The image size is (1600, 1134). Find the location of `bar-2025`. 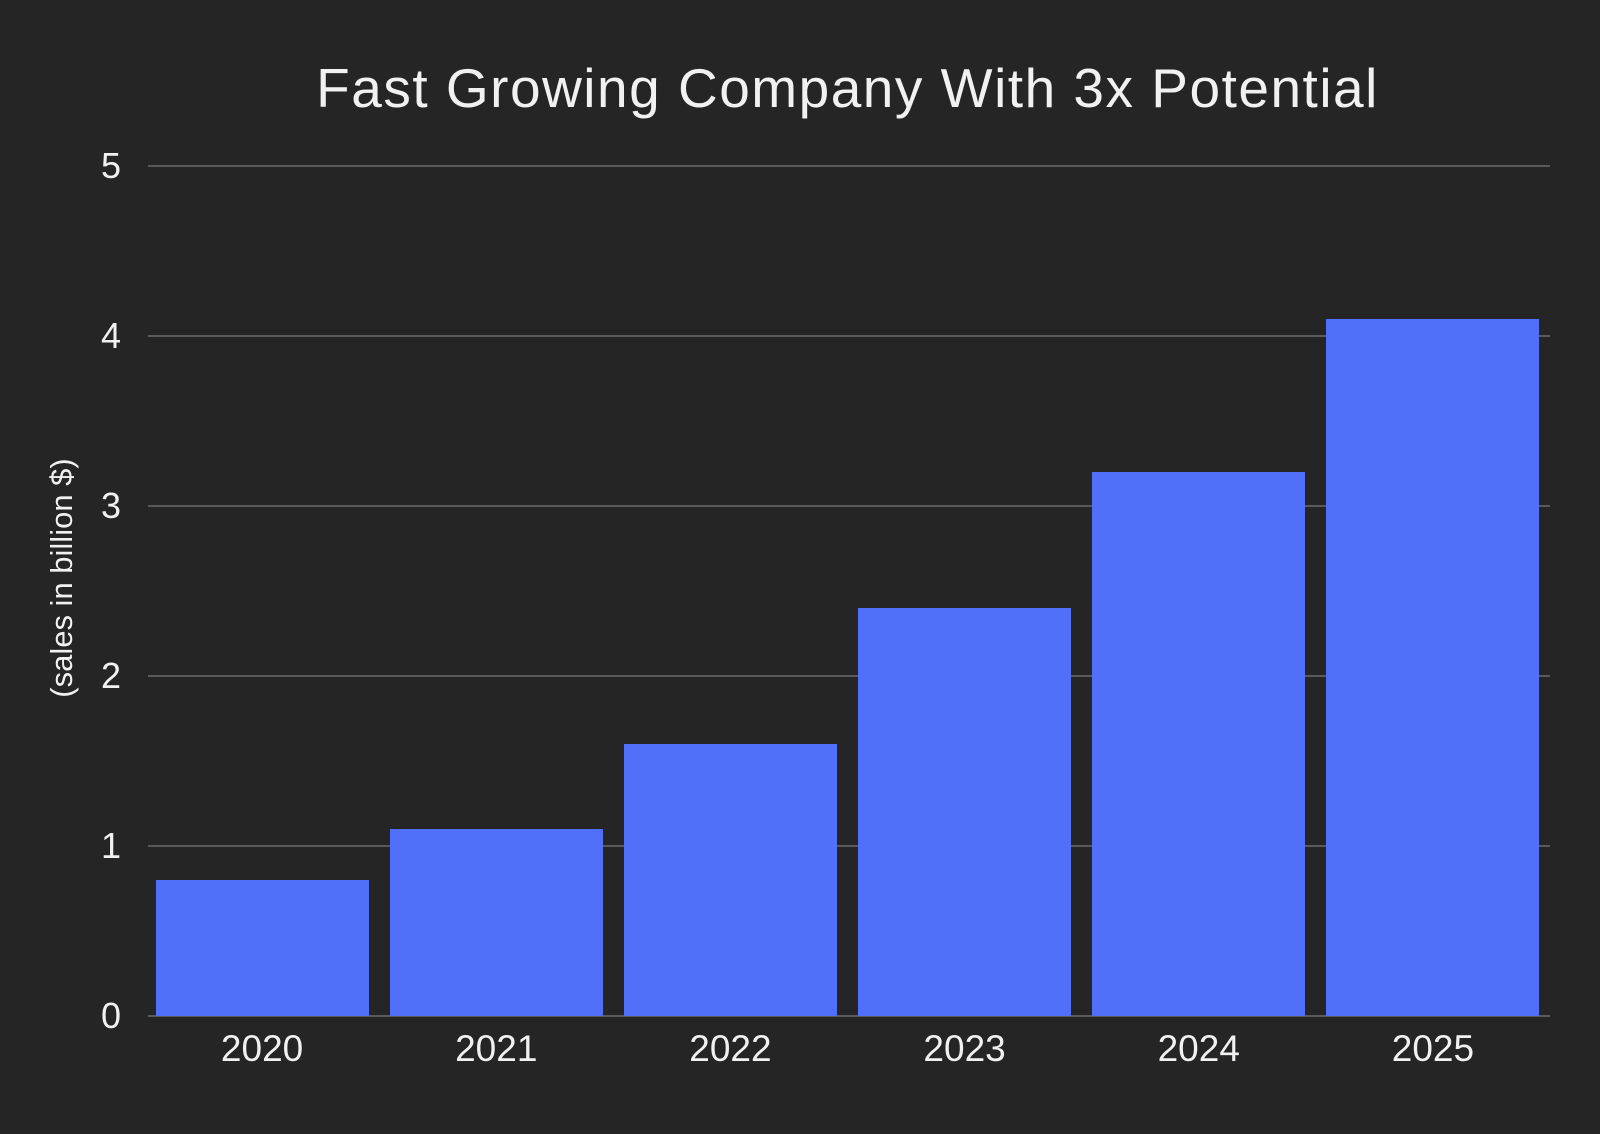

bar-2025 is located at coordinates (1433, 667).